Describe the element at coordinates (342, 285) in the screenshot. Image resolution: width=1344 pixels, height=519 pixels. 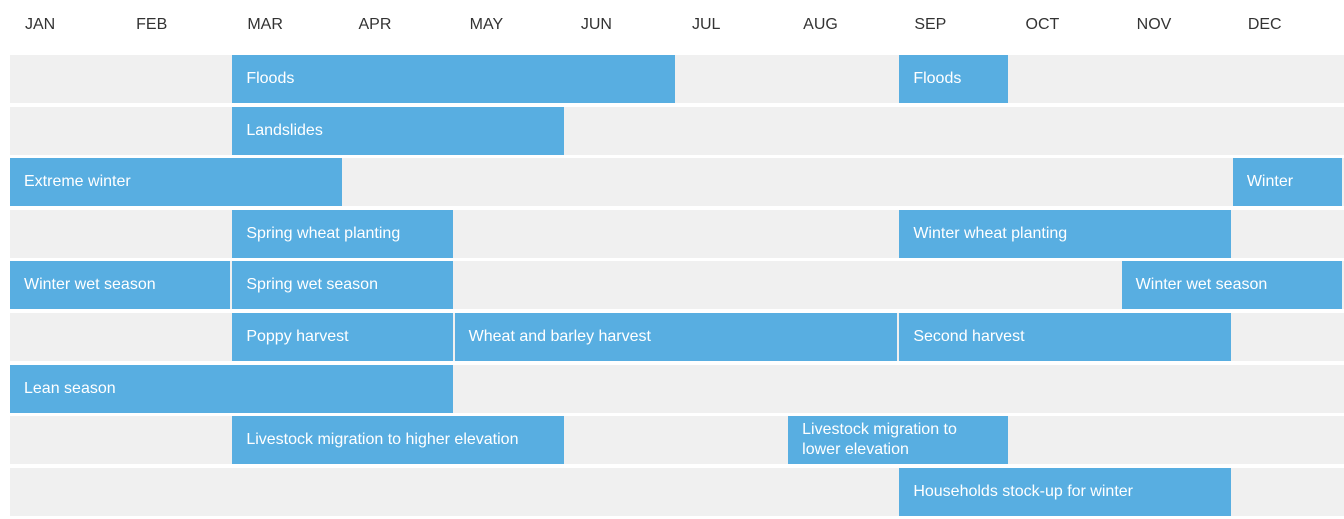
I see `event-bar: Spring wet season` at that location.